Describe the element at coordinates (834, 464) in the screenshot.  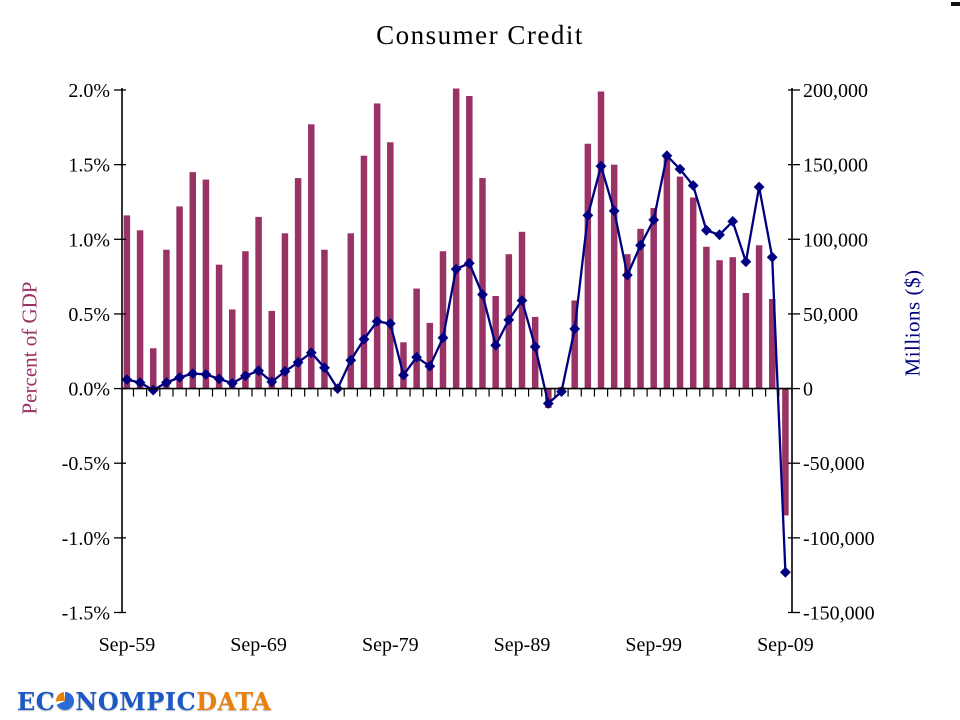
I see `right-tick-label: -50,000` at that location.